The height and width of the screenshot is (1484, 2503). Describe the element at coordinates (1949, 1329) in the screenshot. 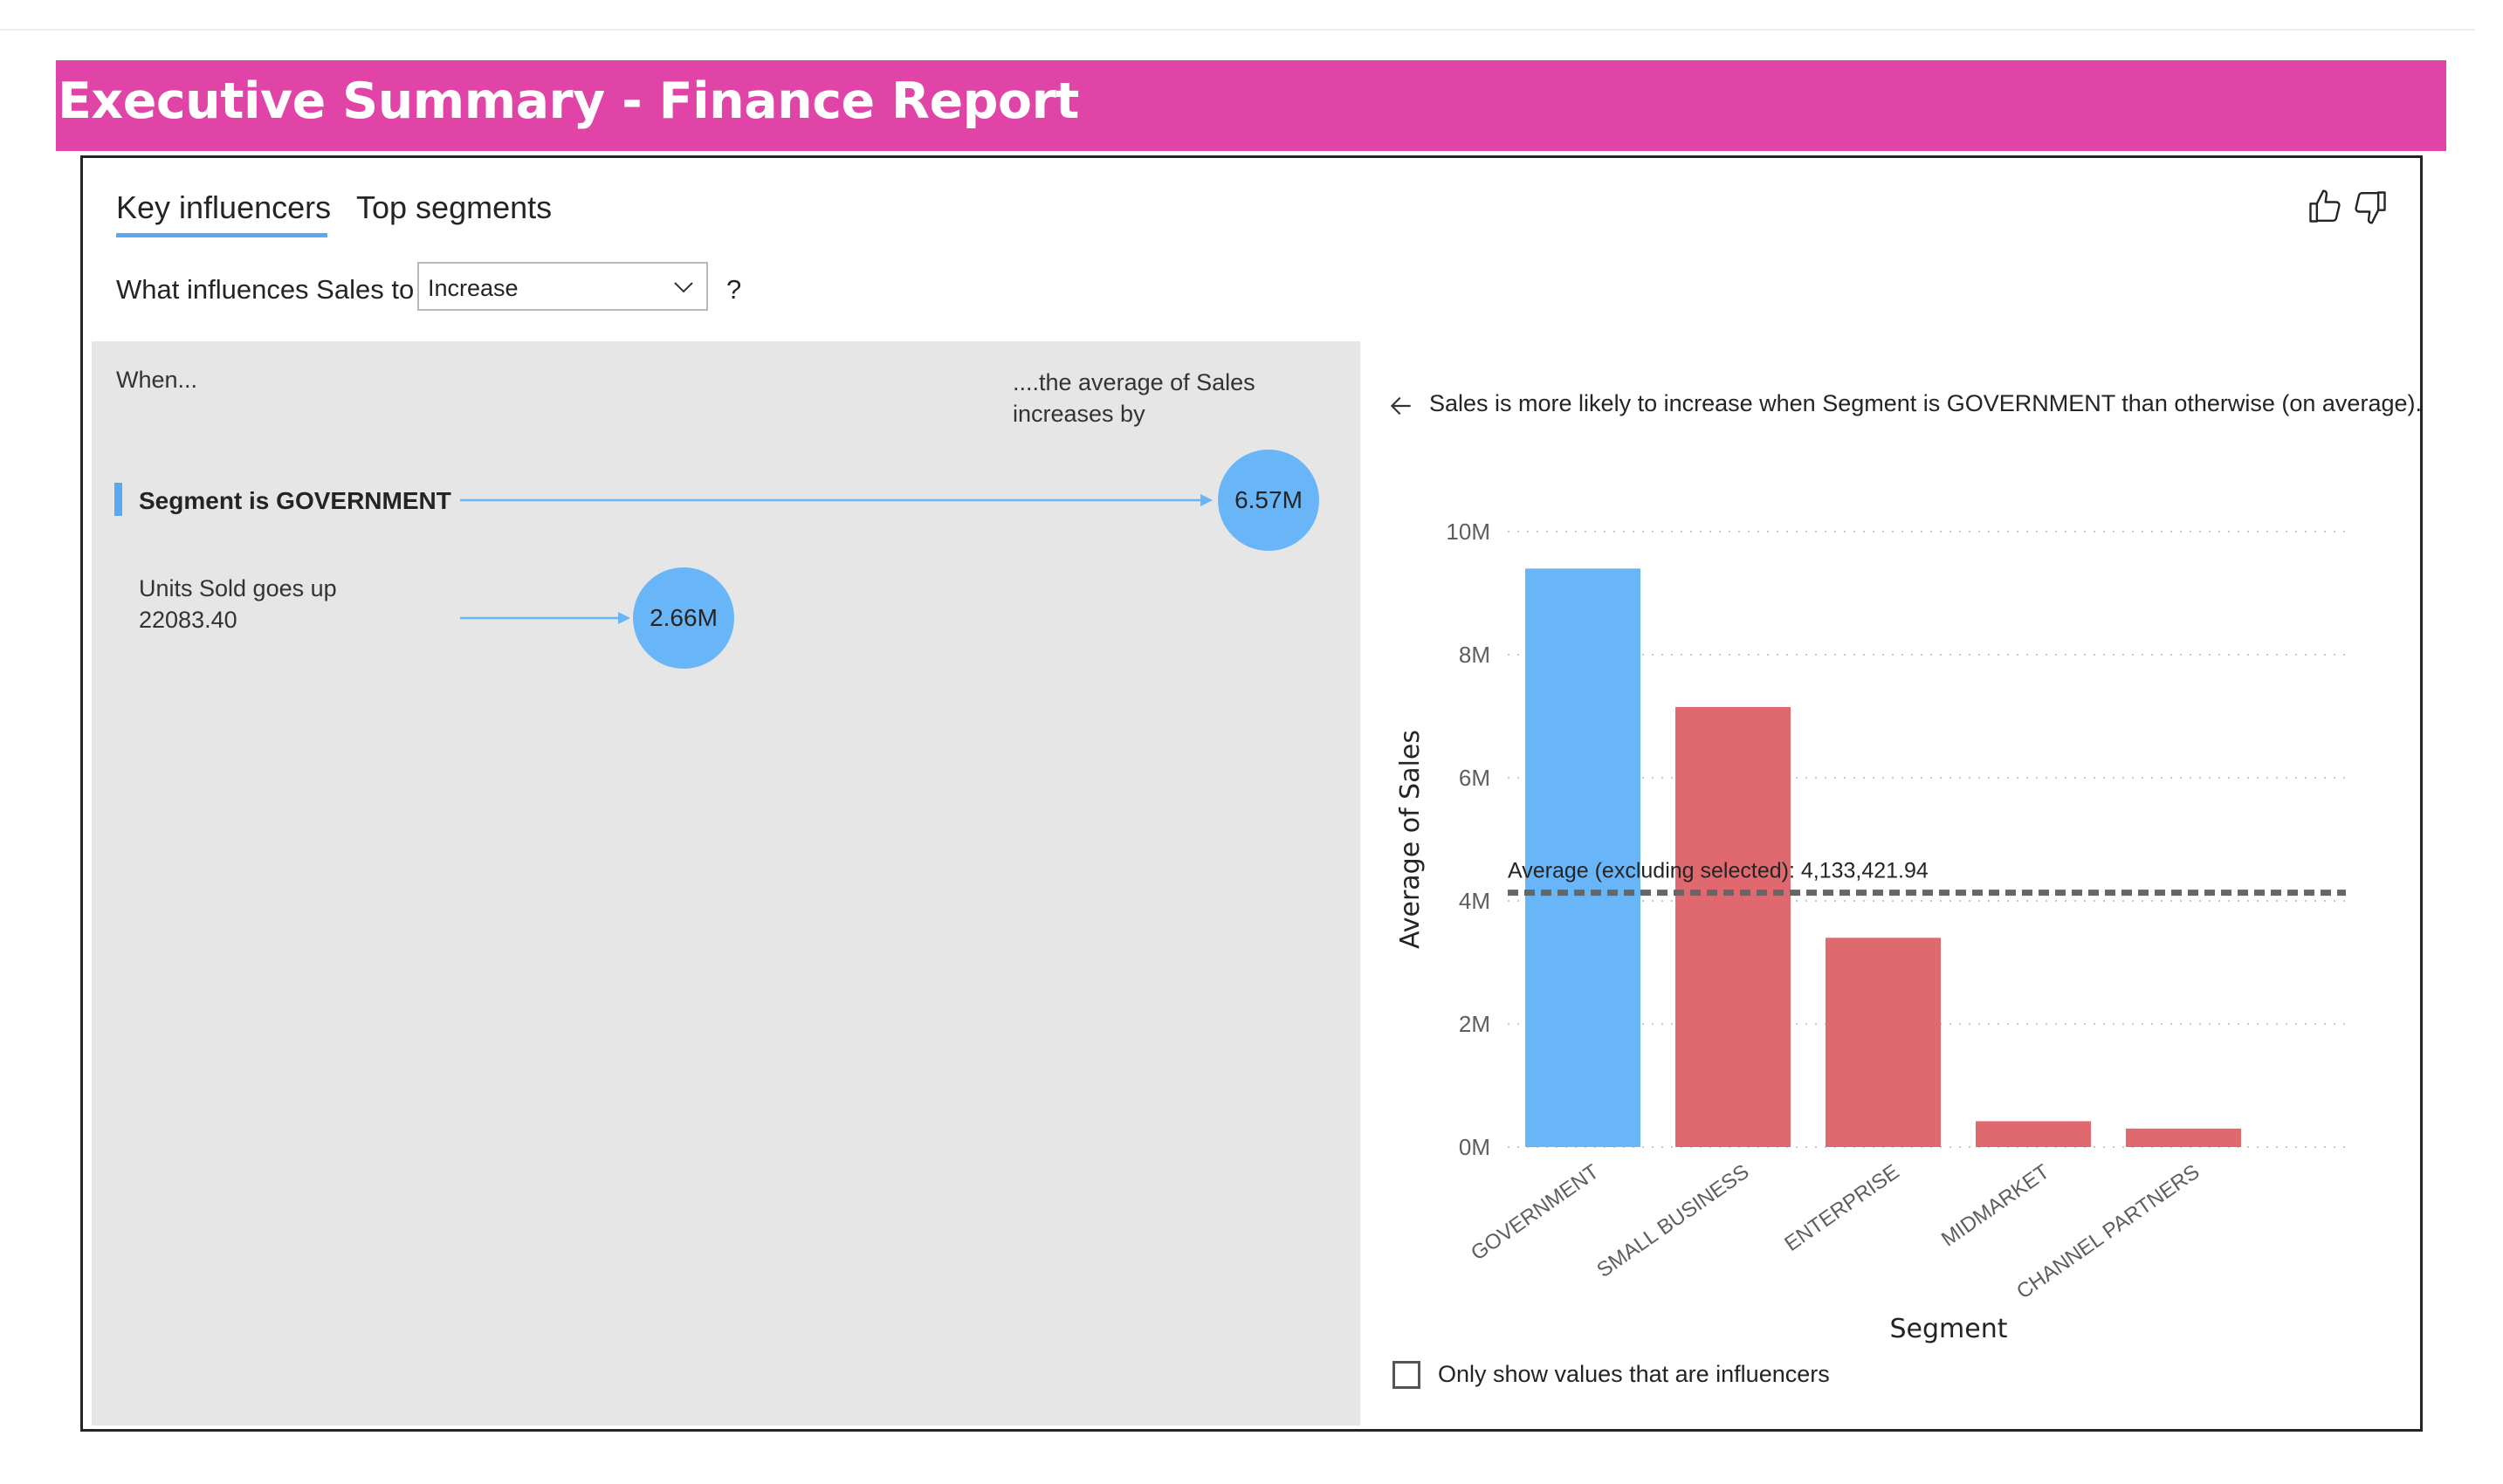

I see `x-axis-title: Segment` at that location.